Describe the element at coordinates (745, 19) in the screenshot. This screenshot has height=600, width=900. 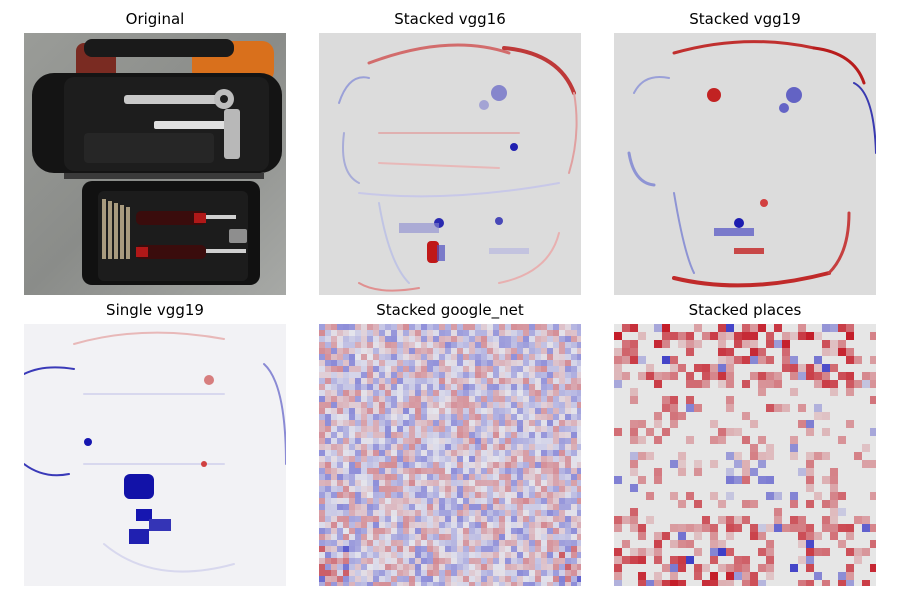
I see `panel-title: Stacked vgg19` at that location.